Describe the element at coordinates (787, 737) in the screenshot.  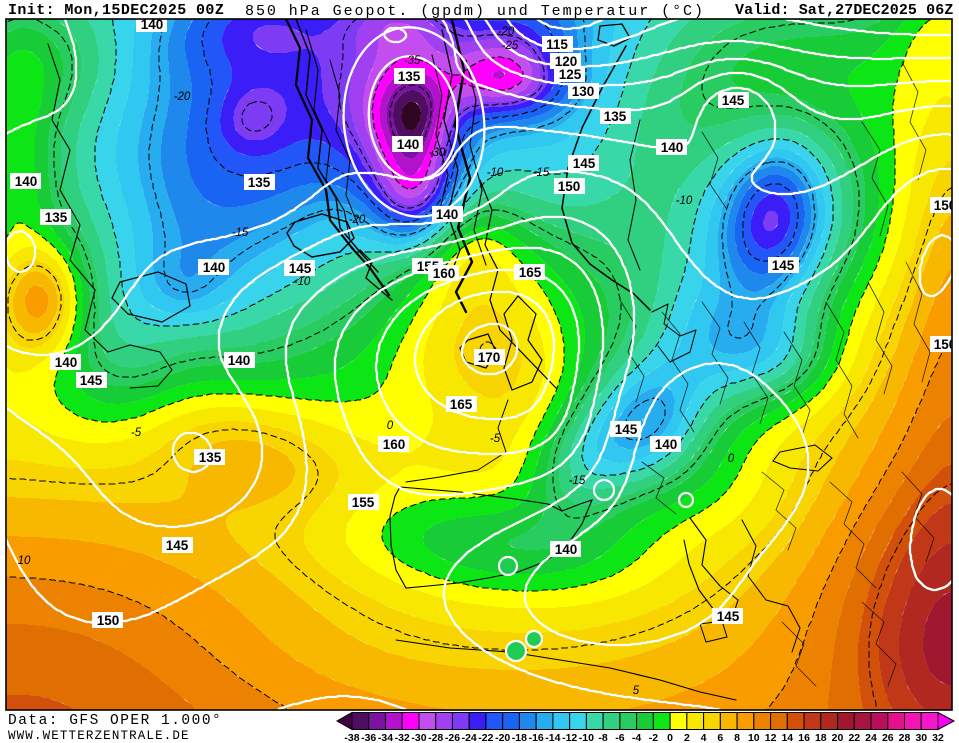
I see `svg-text: 14` at that location.